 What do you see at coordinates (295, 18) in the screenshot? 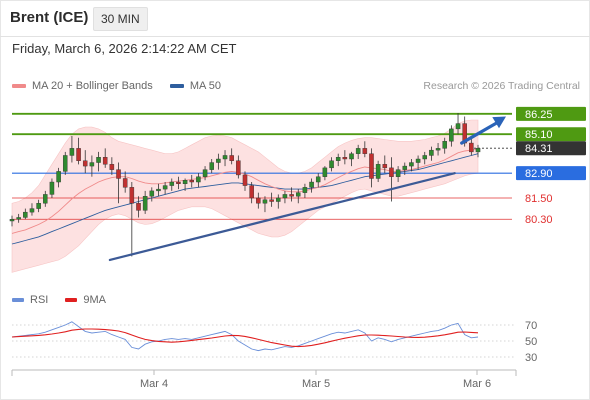
I see `top-bar: Brent (ICE) 30 MIN` at bounding box center [295, 18].